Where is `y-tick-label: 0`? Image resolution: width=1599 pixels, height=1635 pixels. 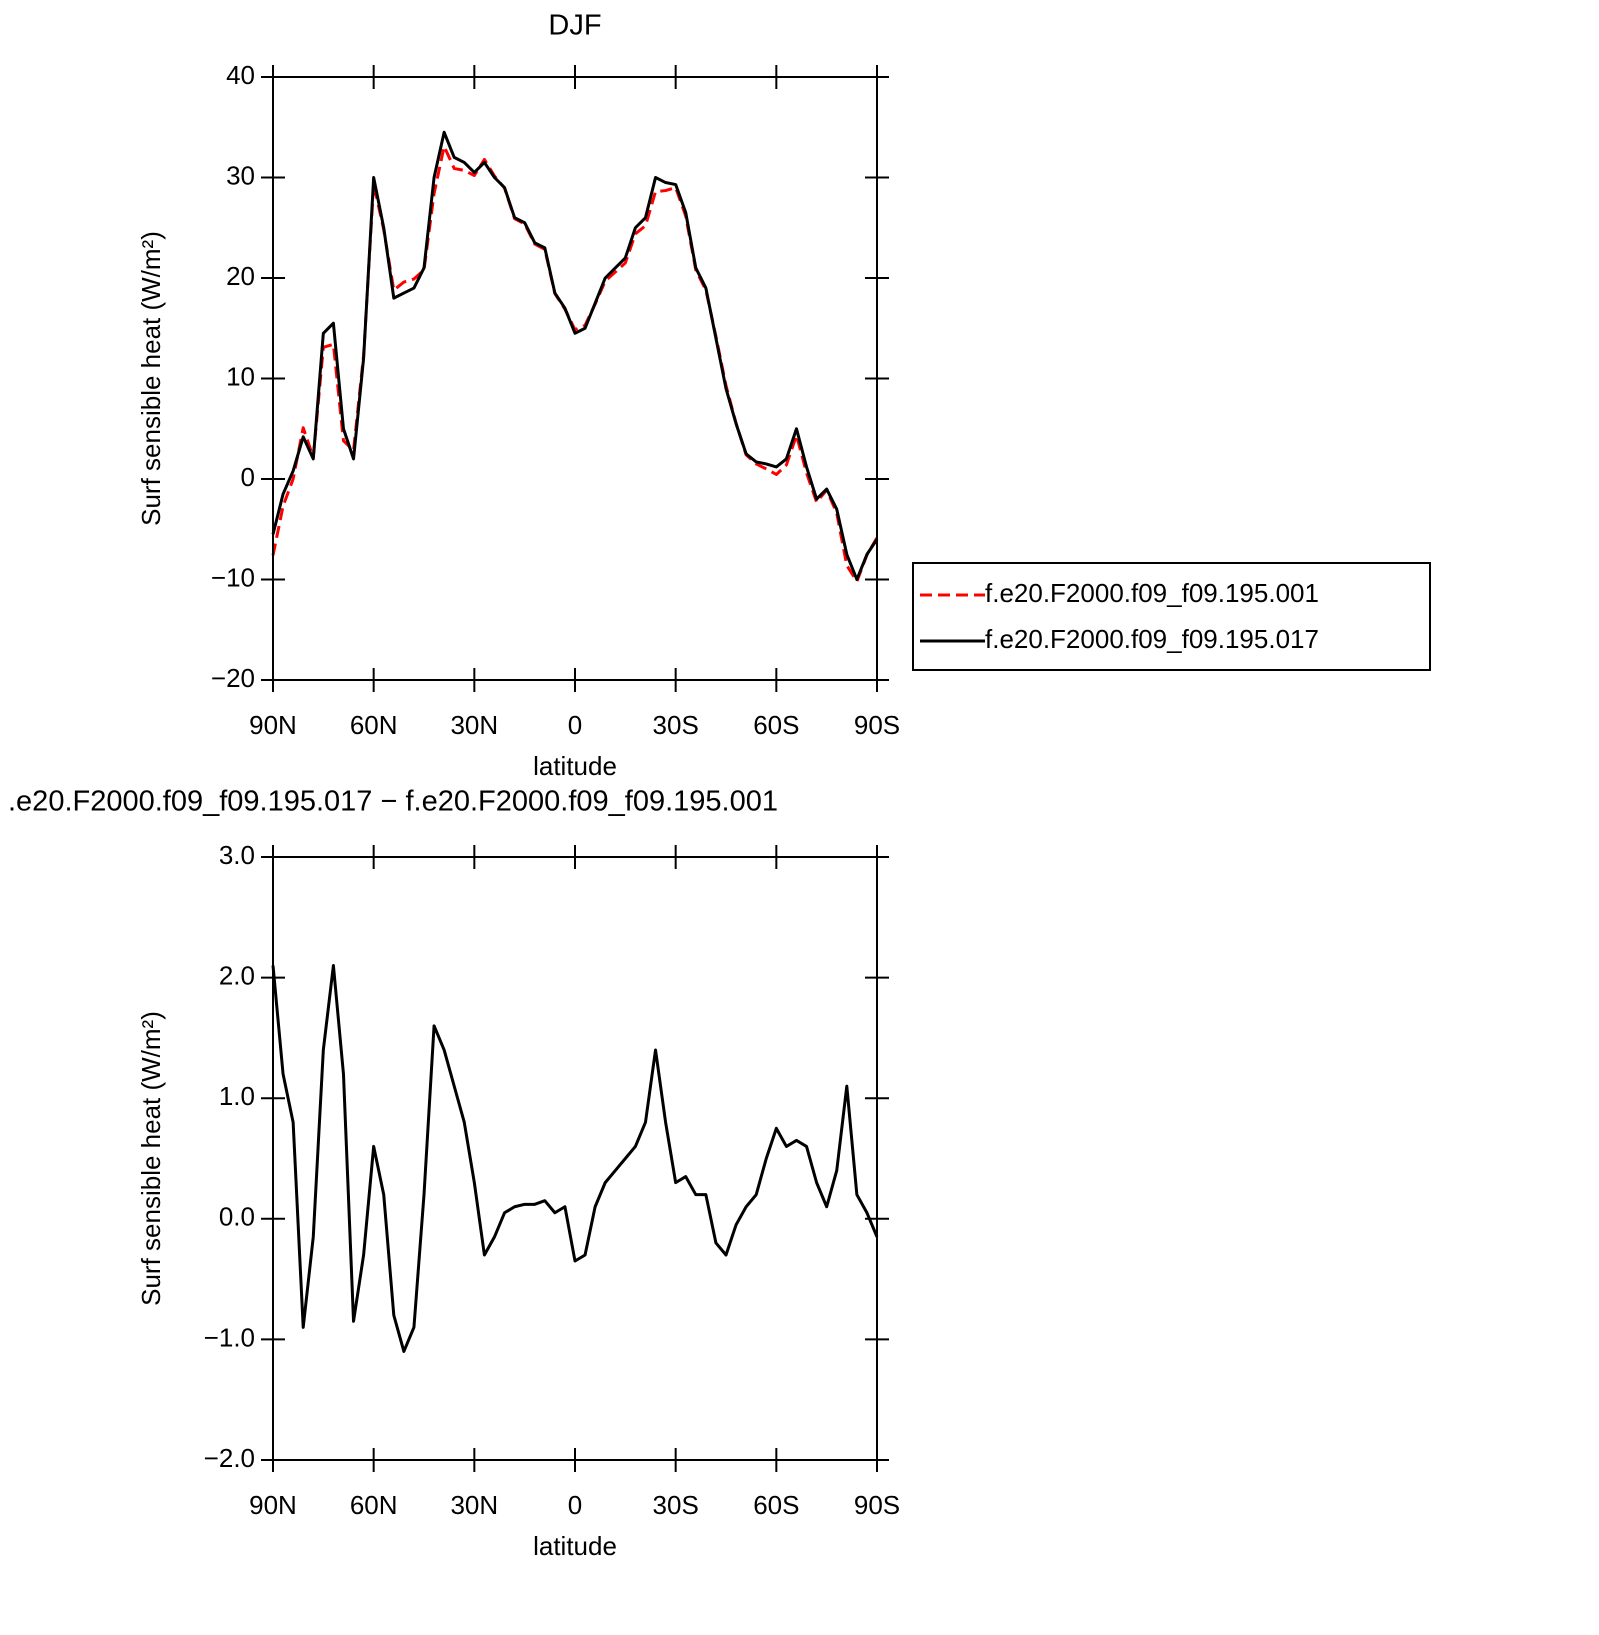 y-tick-label: 0 is located at coordinates (248, 477).